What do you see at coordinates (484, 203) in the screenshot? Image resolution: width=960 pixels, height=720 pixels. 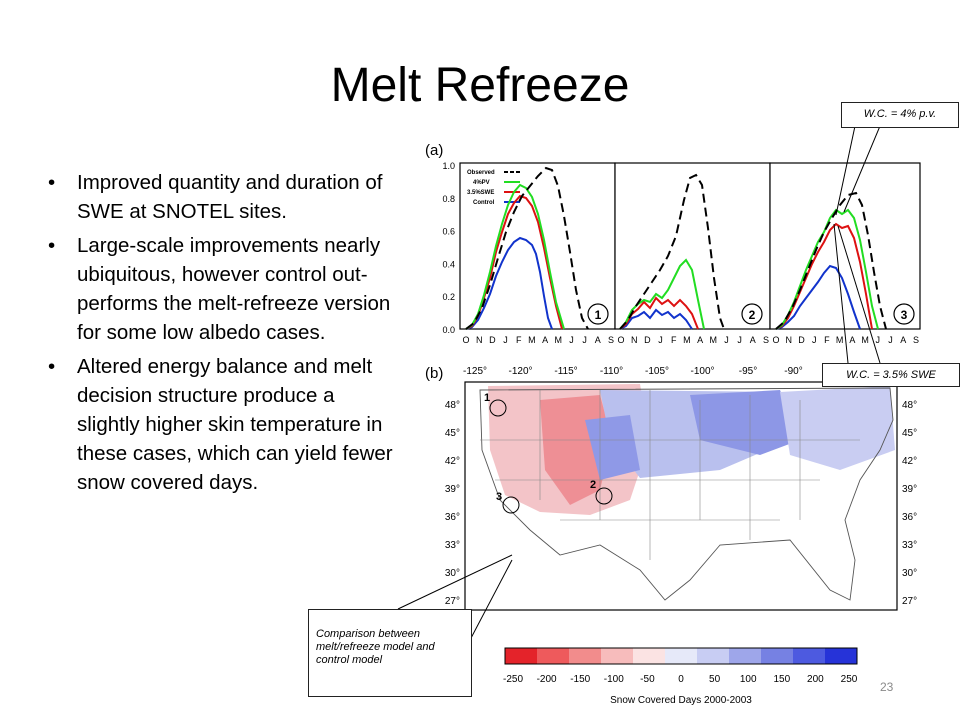 I see `legend-control: Control` at bounding box center [484, 203].